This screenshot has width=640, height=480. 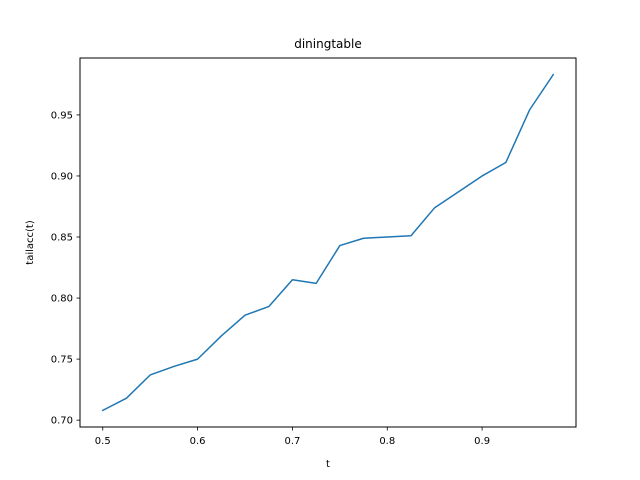 What do you see at coordinates (30, 242) in the screenshot?
I see `y-axis-label: tailacc(t)` at bounding box center [30, 242].